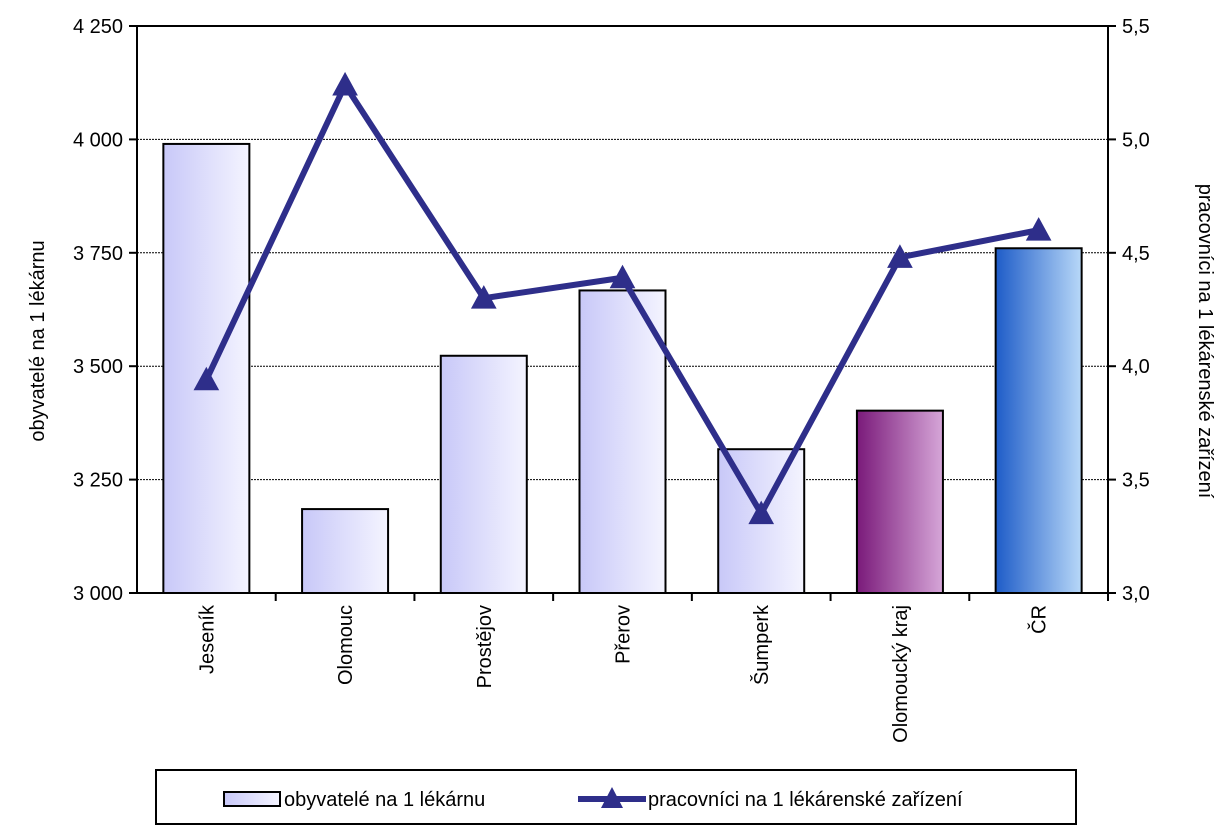  Describe the element at coordinates (805, 800) in the screenshot. I see `legend-line-label: pracovníci na 1 lékárenské zařízení` at that location.